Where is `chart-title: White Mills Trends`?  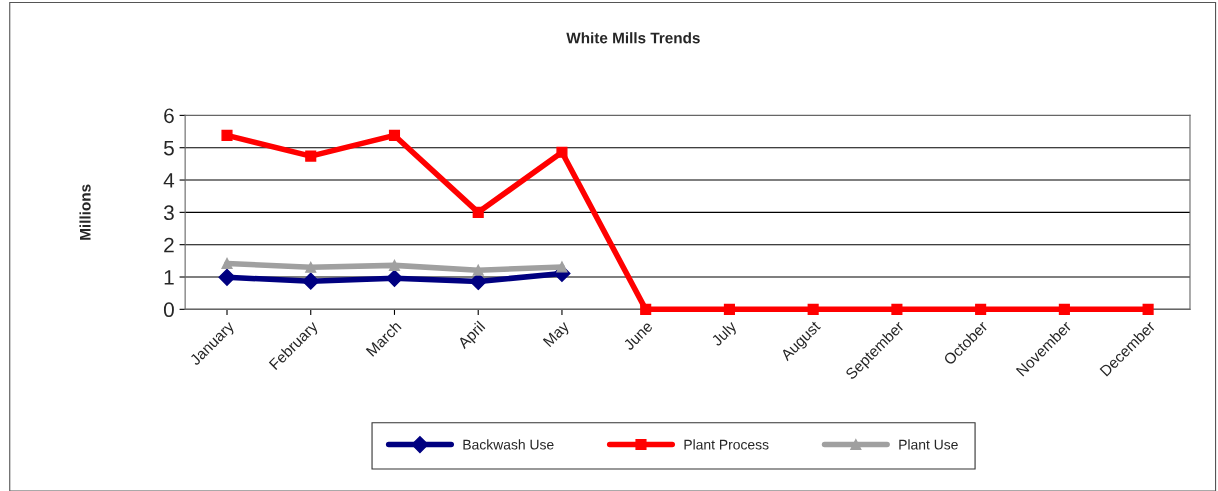 chart-title: White Mills Trends is located at coordinates (633, 38).